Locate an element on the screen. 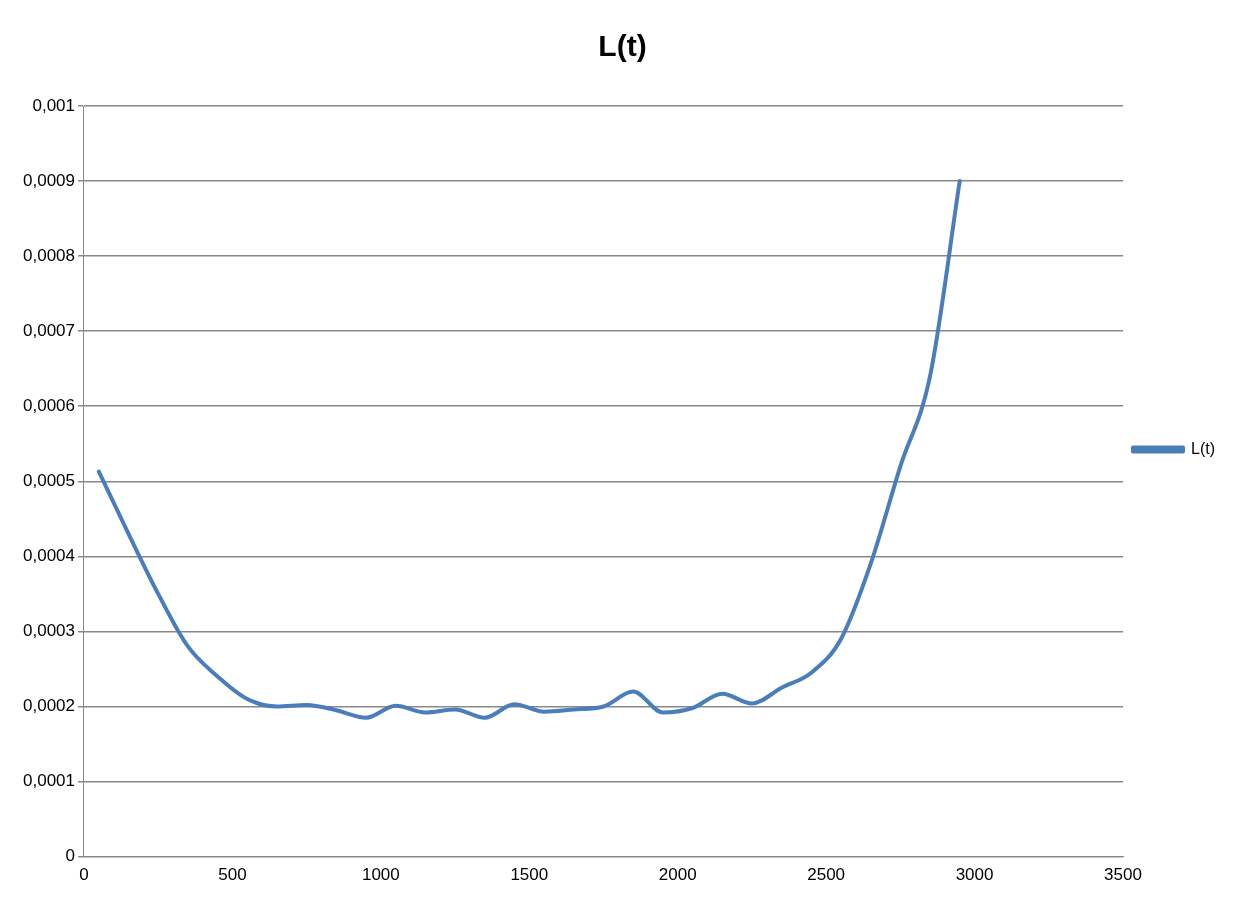 The image size is (1245, 909). y-tick-label: 0,0006 is located at coordinates (49, 405).